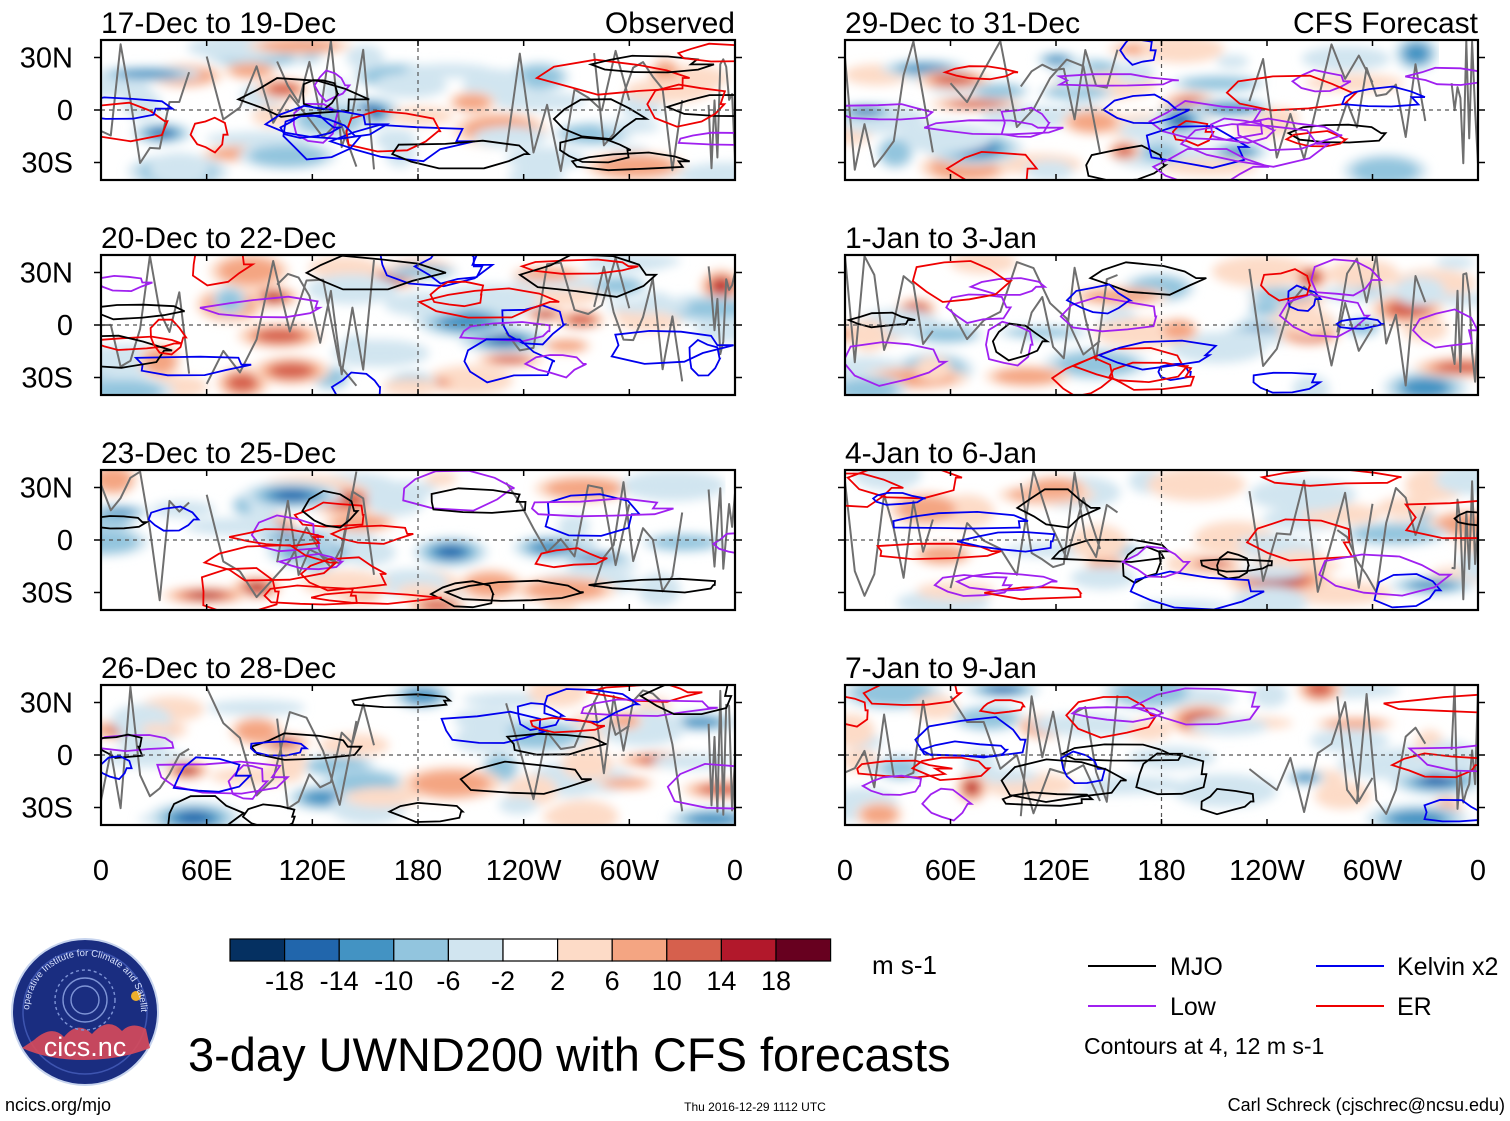  I want to click on map-panel: 30N 0 30S 23-Dec to 25-Dec, so click(381, 524).